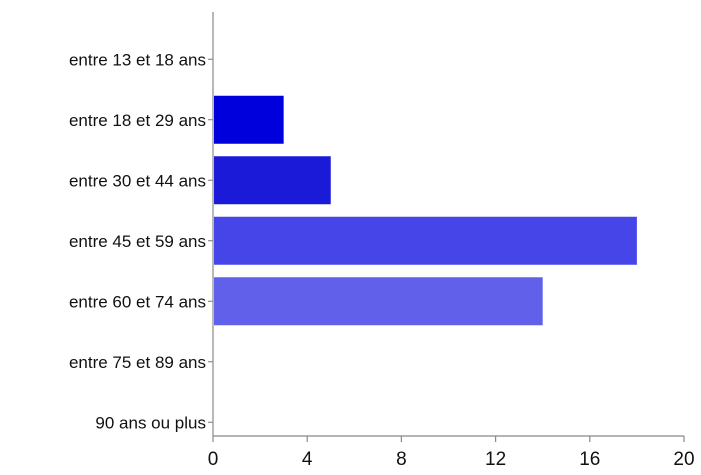 The height and width of the screenshot is (475, 701). Describe the element at coordinates (589, 459) in the screenshot. I see `x-tick-label-4: 16` at that location.